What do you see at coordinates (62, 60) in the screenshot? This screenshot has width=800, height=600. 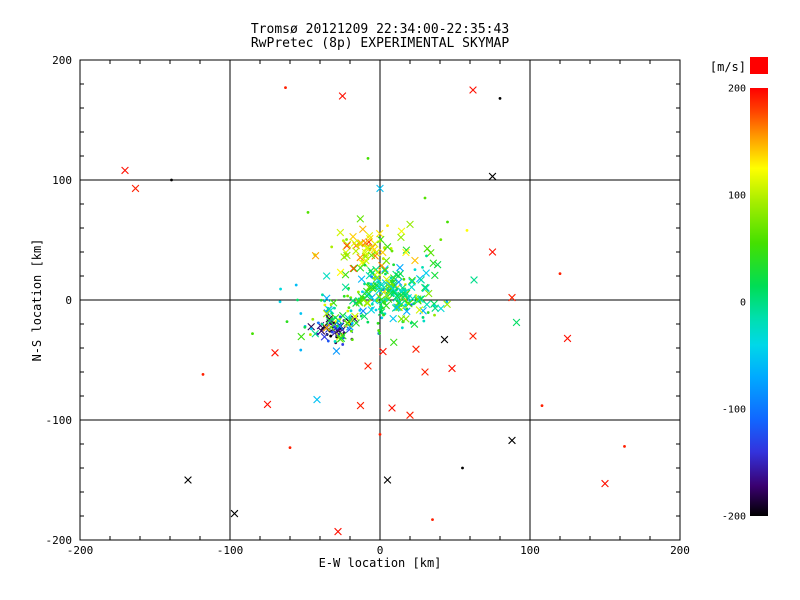 I see `y-tick-label: 200` at bounding box center [62, 60].